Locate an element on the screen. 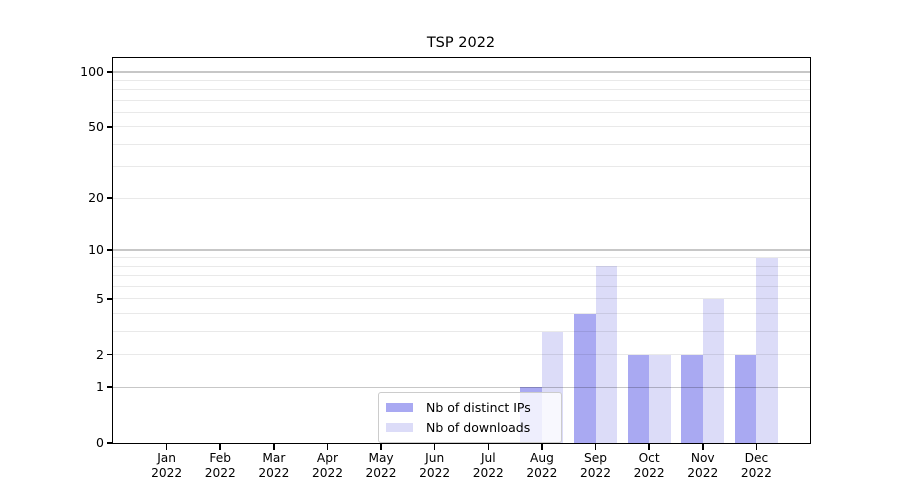 The height and width of the screenshot is (500, 900). bar-nb-of-downloads-oct is located at coordinates (660, 398).